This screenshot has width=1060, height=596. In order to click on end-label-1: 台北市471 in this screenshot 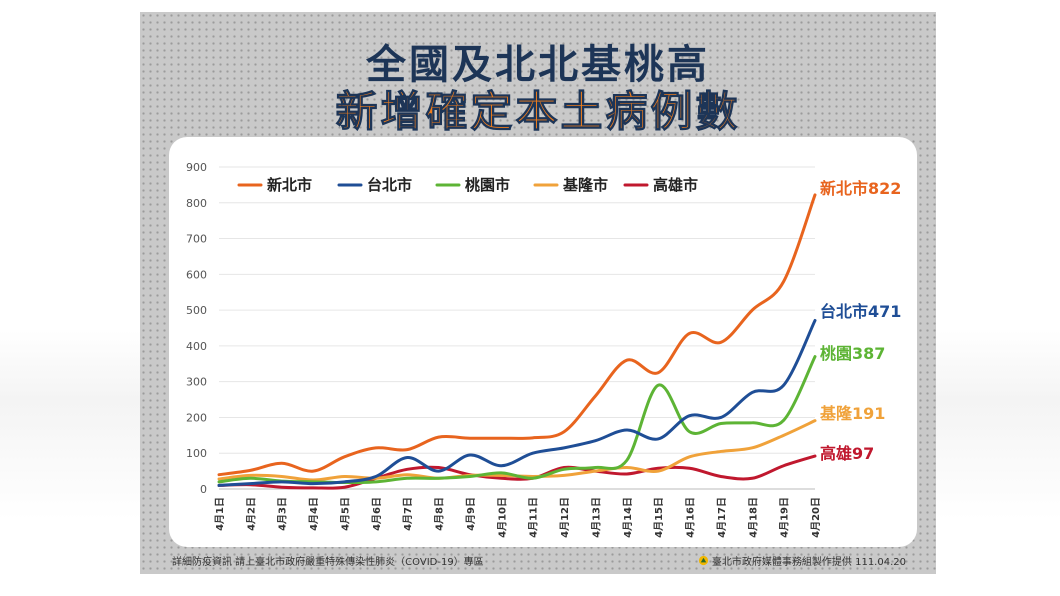, I will do `click(860, 311)`.